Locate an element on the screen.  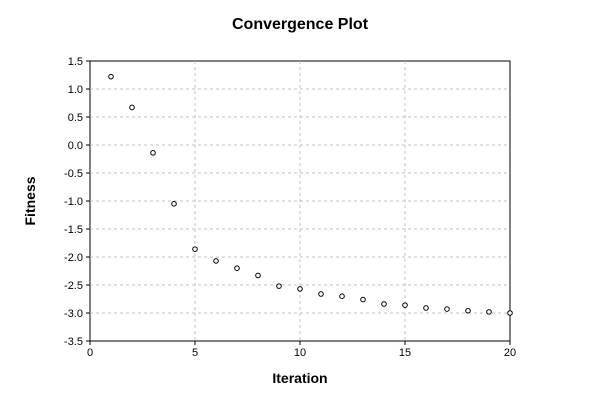
y-tick-label: 0.5 is located at coordinates (75, 118).